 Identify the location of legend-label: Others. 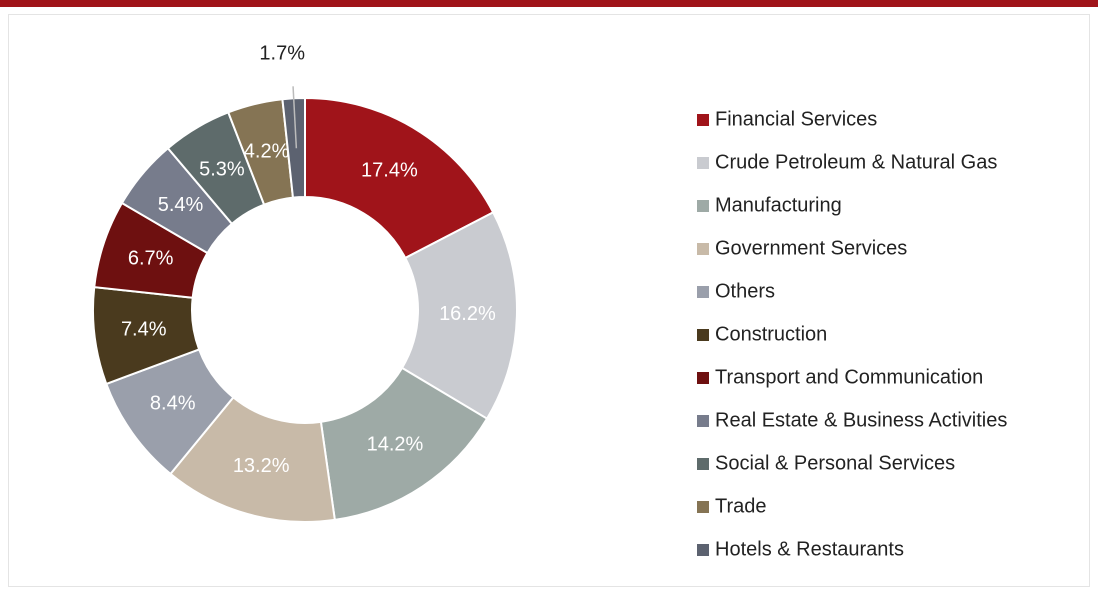
(745, 291).